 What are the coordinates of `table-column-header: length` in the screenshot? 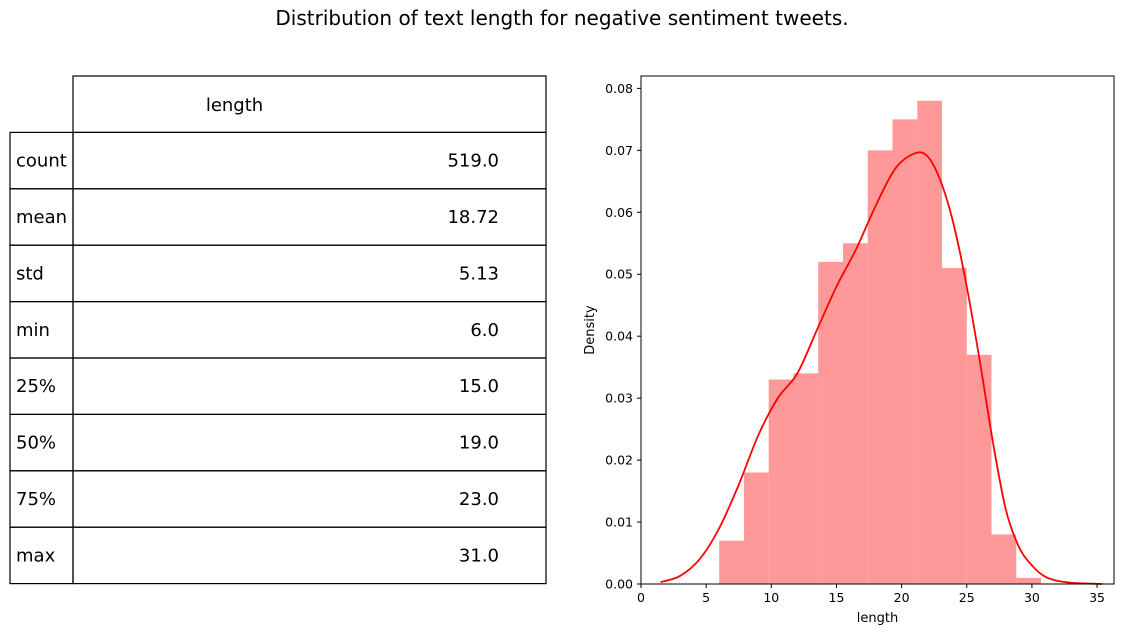 It's located at (234, 105).